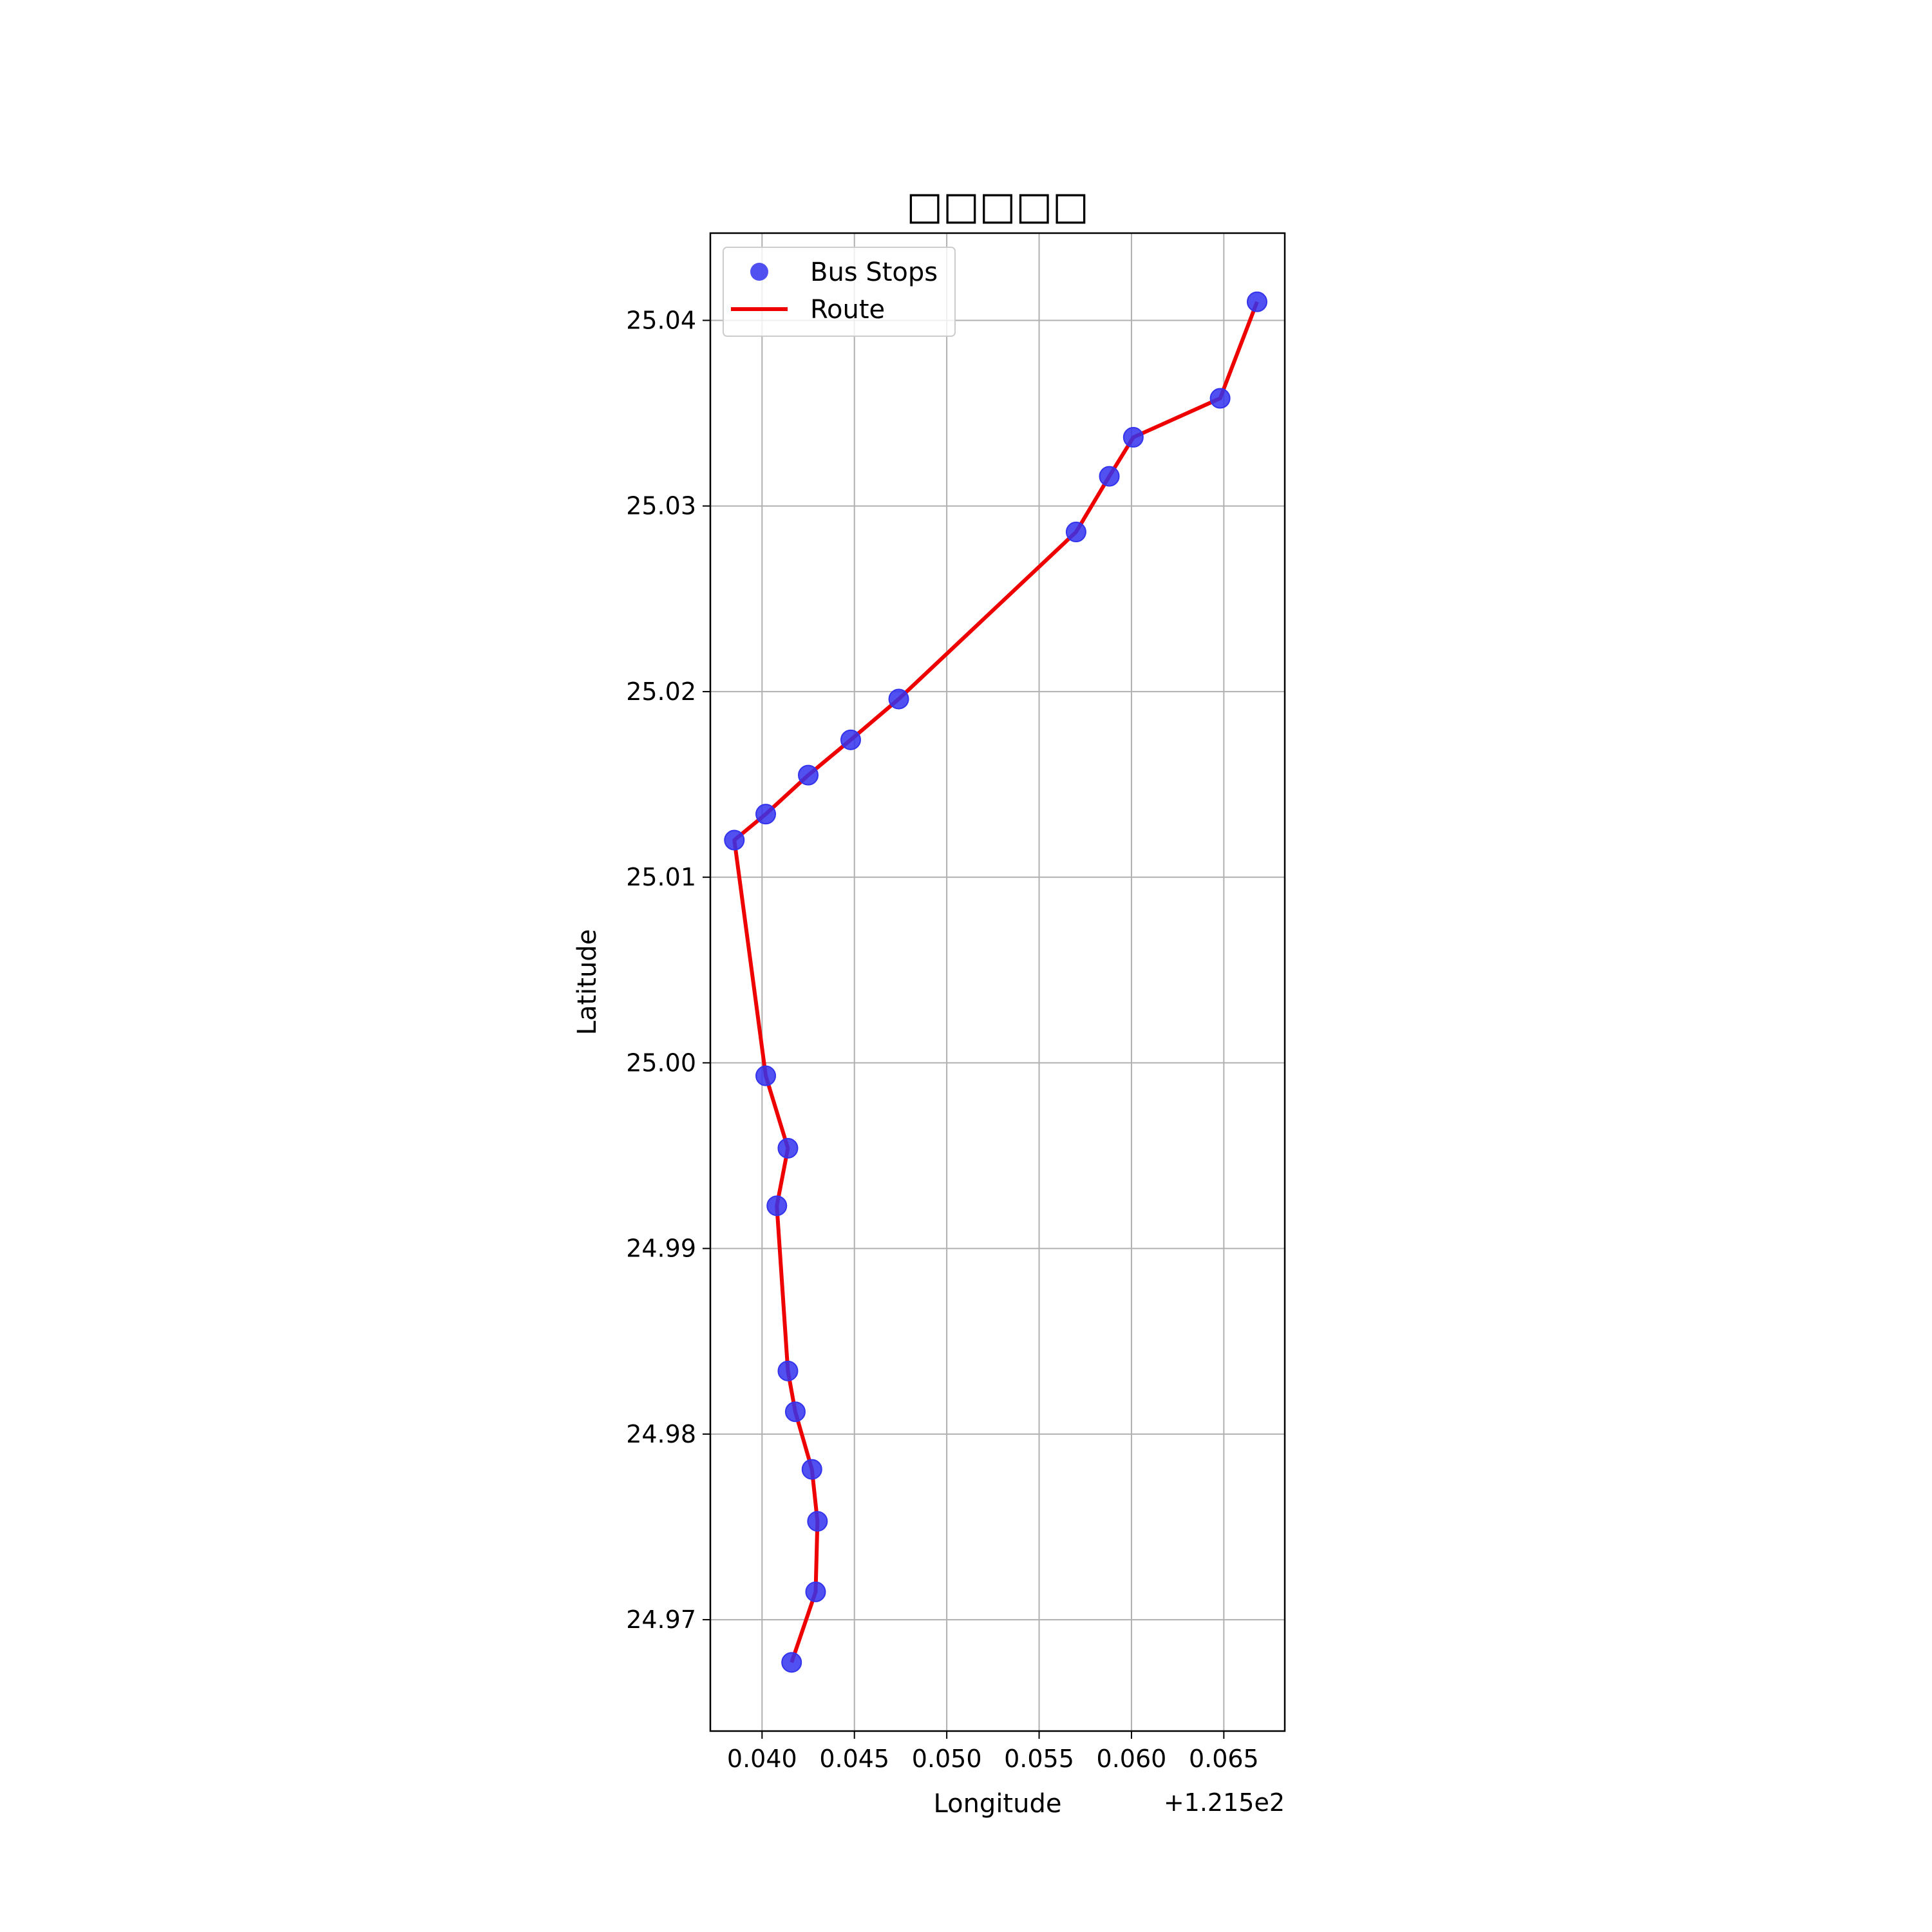 The height and width of the screenshot is (1932, 1932). I want to click on legend: Bus Stops Route, so click(840, 292).